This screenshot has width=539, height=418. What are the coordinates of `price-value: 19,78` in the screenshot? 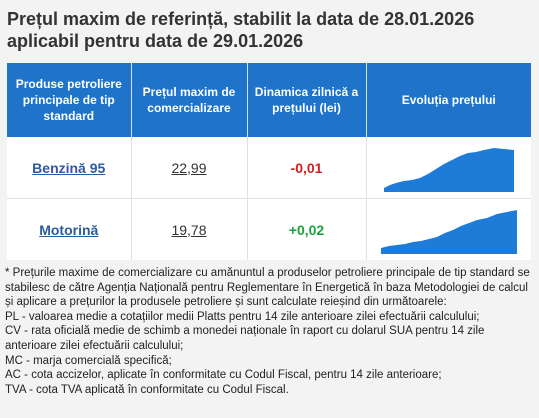 It's located at (189, 229).